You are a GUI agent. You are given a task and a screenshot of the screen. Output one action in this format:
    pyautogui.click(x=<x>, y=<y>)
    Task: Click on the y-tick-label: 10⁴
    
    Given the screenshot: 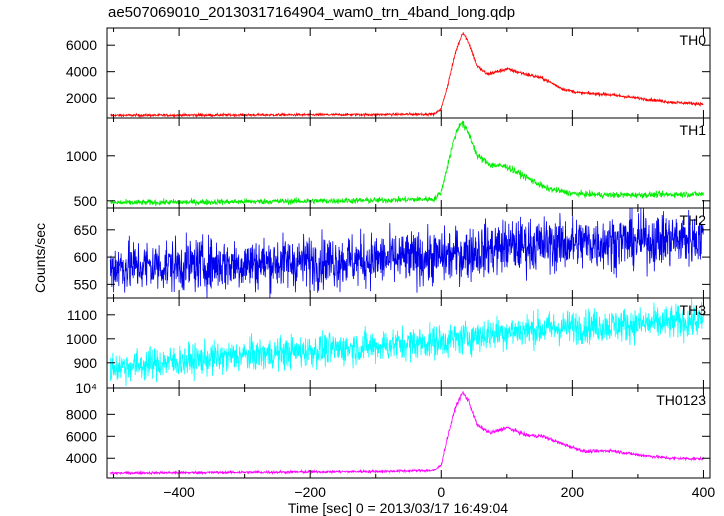 What is the action you would take?
    pyautogui.click(x=86, y=388)
    